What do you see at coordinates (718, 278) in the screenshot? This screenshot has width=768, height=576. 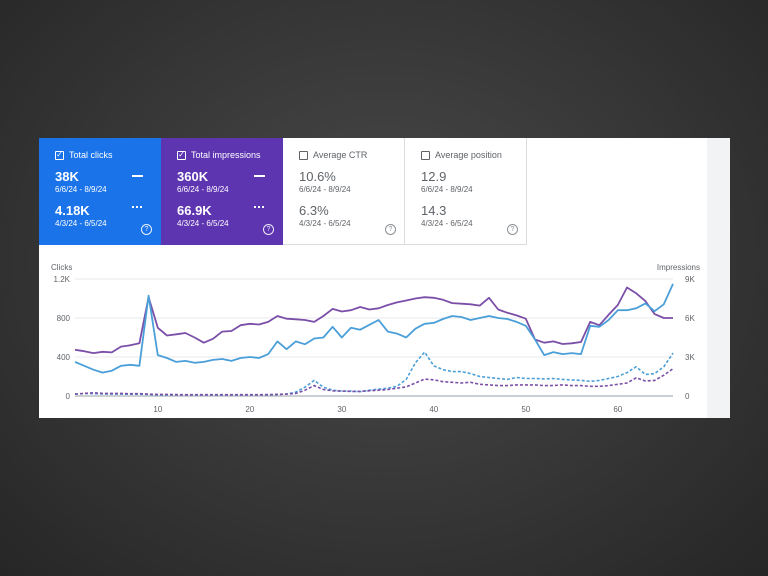 I see `scroll-edge` at bounding box center [718, 278].